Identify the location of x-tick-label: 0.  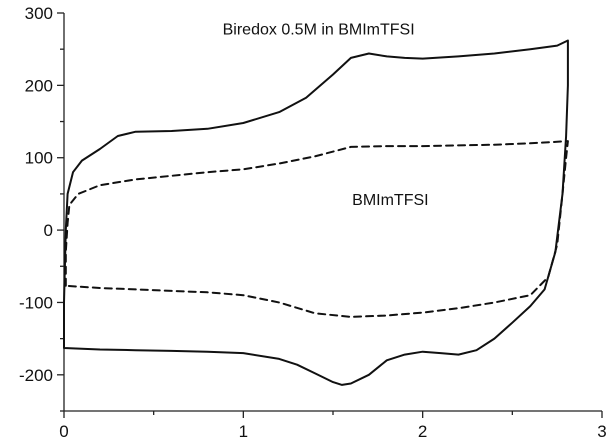
(63, 431).